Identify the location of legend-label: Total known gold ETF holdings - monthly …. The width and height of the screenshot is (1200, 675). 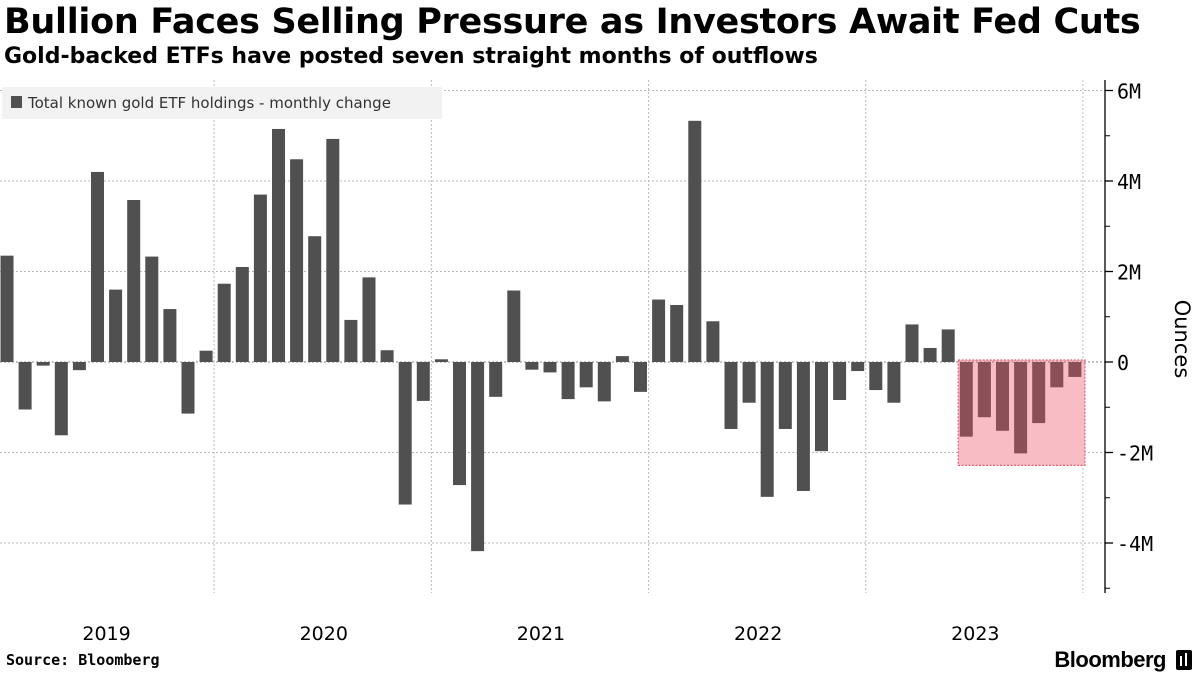
(209, 103).